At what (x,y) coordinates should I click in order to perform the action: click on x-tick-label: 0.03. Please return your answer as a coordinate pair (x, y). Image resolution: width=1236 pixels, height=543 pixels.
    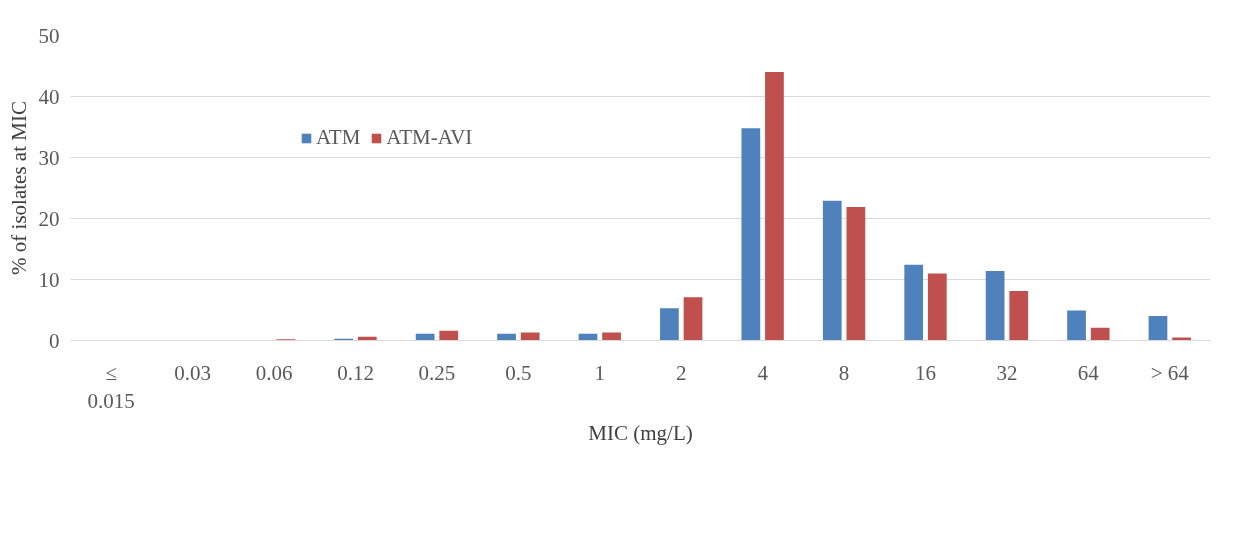
    Looking at the image, I should click on (193, 372).